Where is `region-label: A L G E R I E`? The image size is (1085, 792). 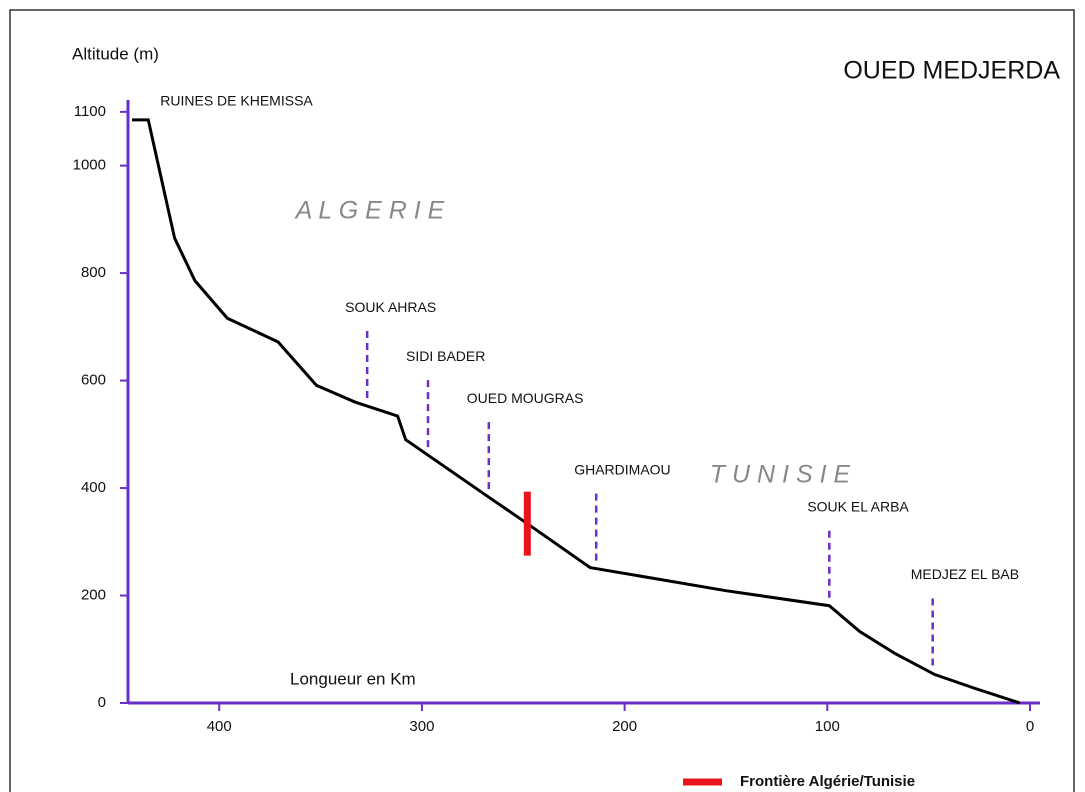
region-label: A L G E R I E is located at coordinates (369, 211).